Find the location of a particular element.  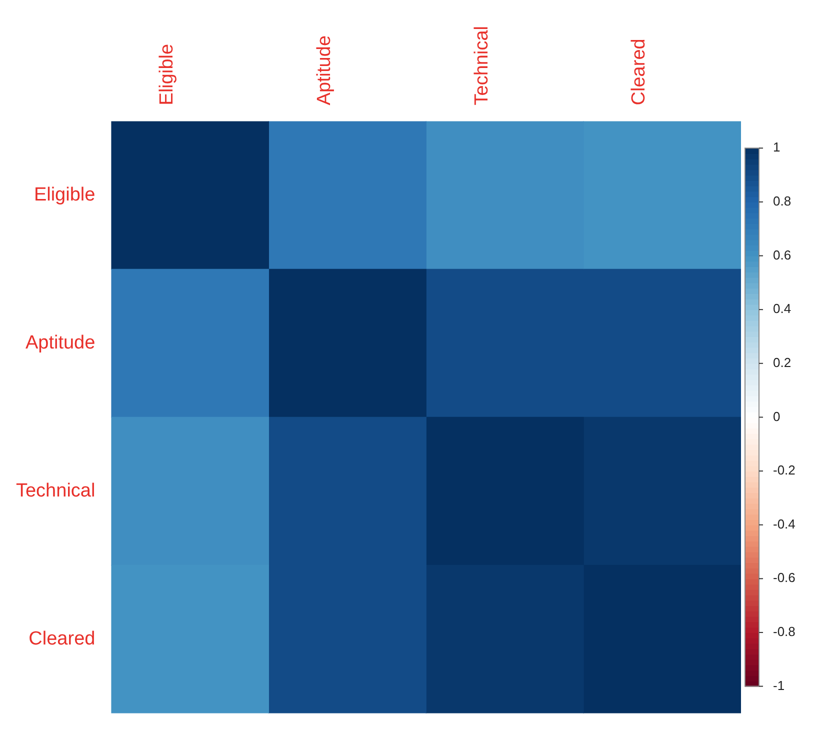

color-bar-label: 1 is located at coordinates (776, 147).